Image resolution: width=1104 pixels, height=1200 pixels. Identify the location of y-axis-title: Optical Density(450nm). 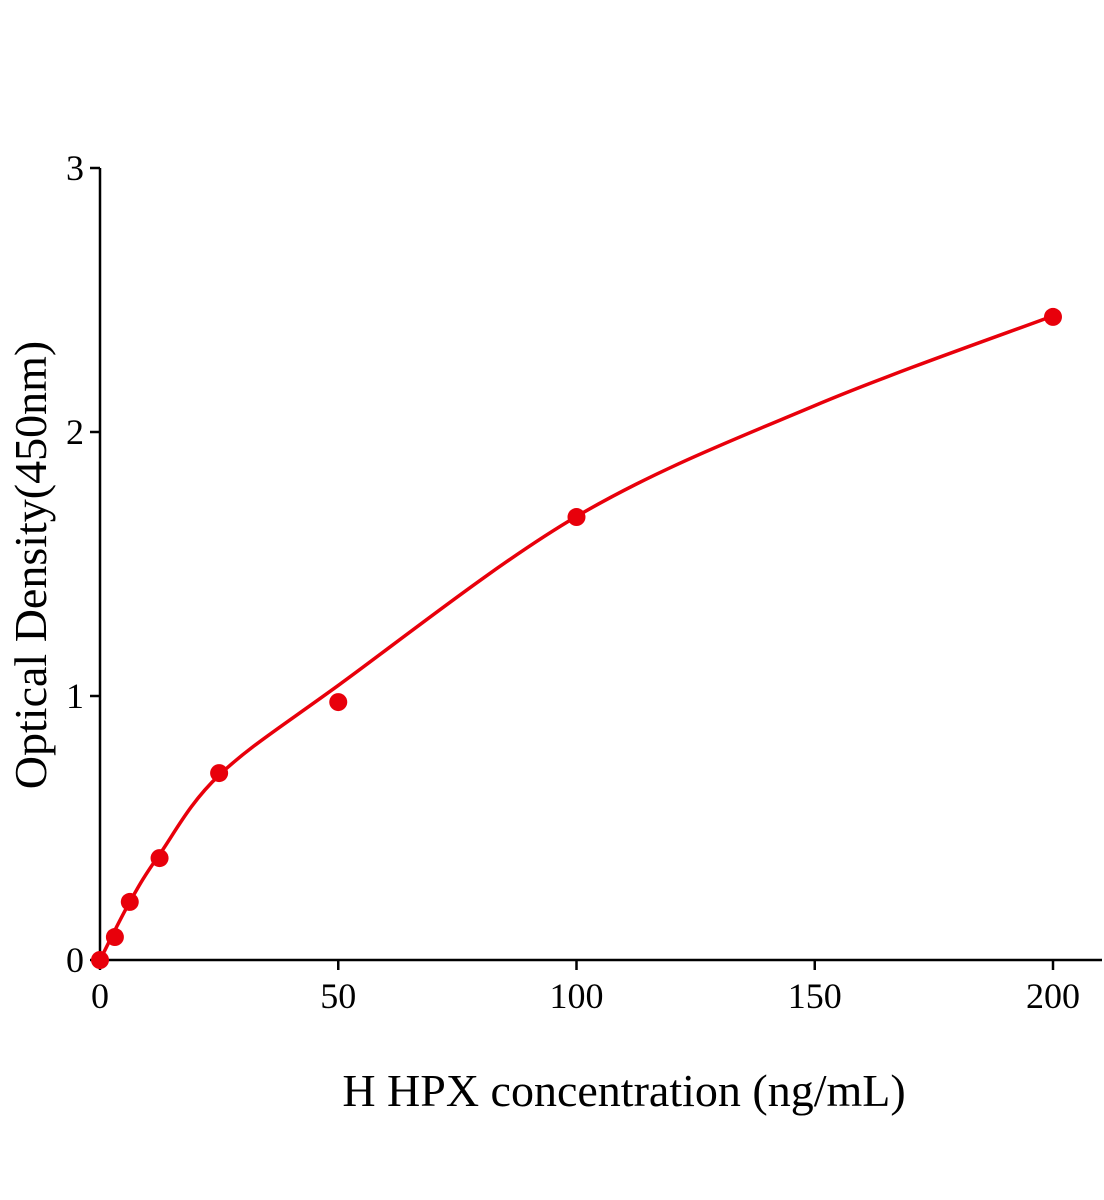
(30, 565).